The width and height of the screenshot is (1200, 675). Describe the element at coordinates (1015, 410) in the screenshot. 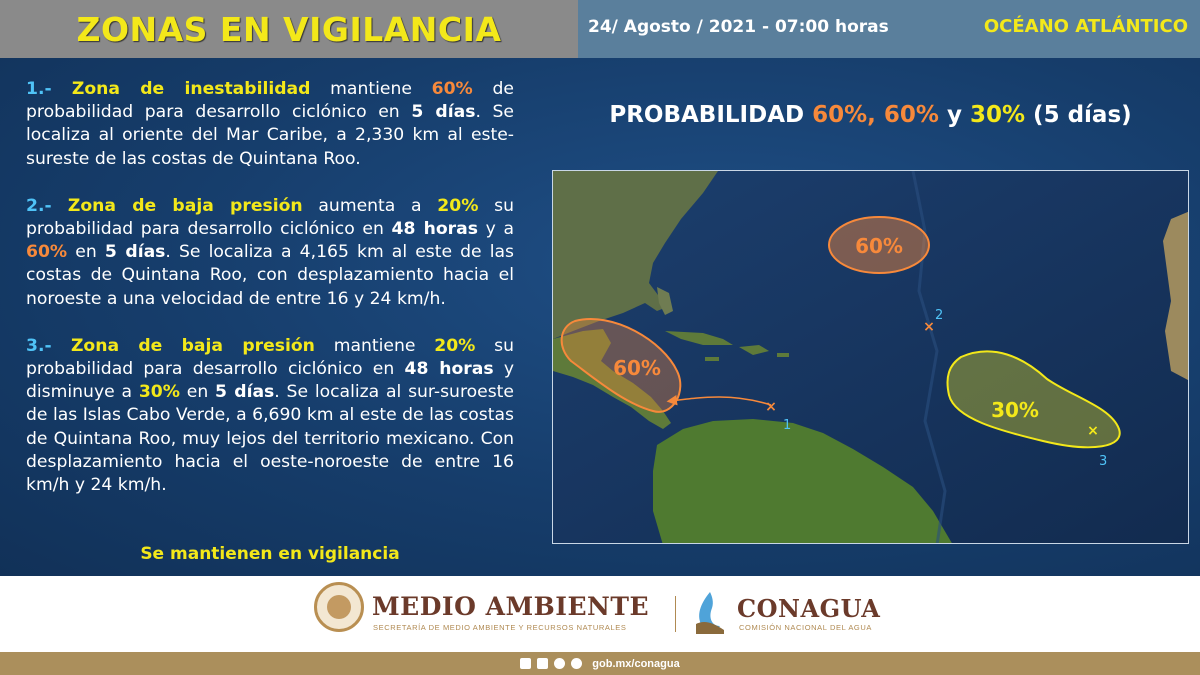

I see `area-label-atlantic: 30%` at that location.